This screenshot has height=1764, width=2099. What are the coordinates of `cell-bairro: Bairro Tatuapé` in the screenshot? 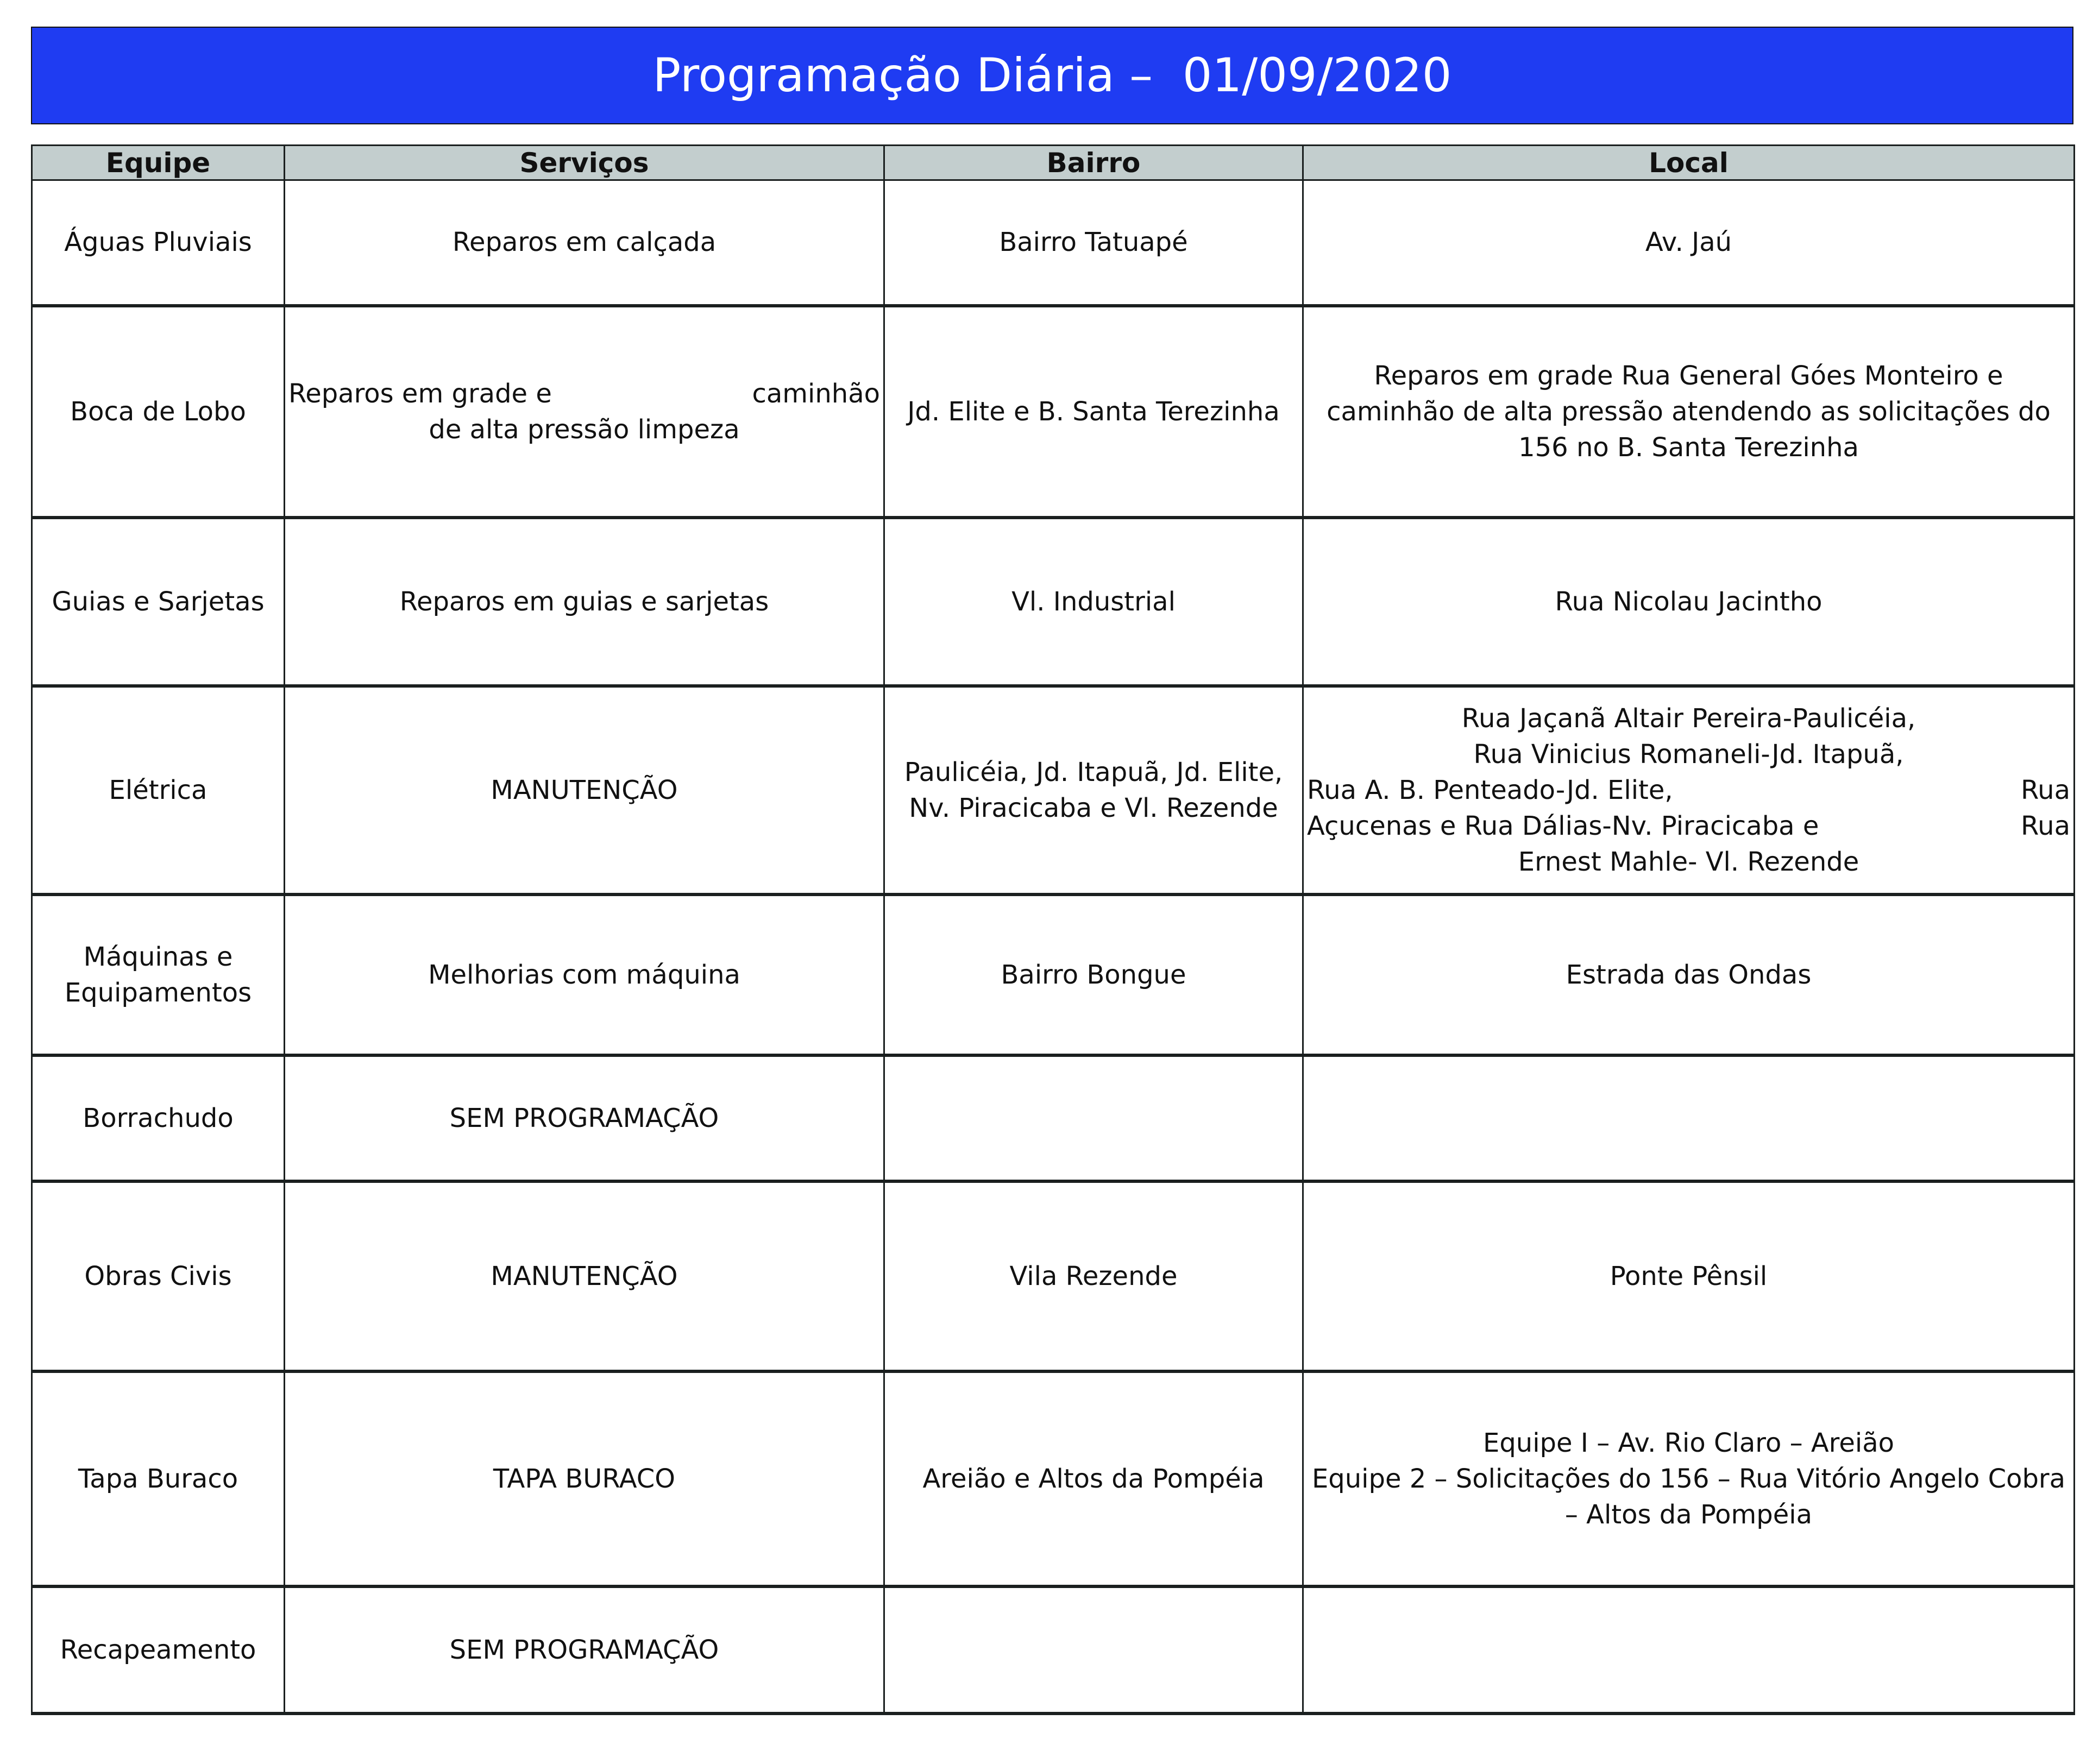 It's located at (1093, 243).